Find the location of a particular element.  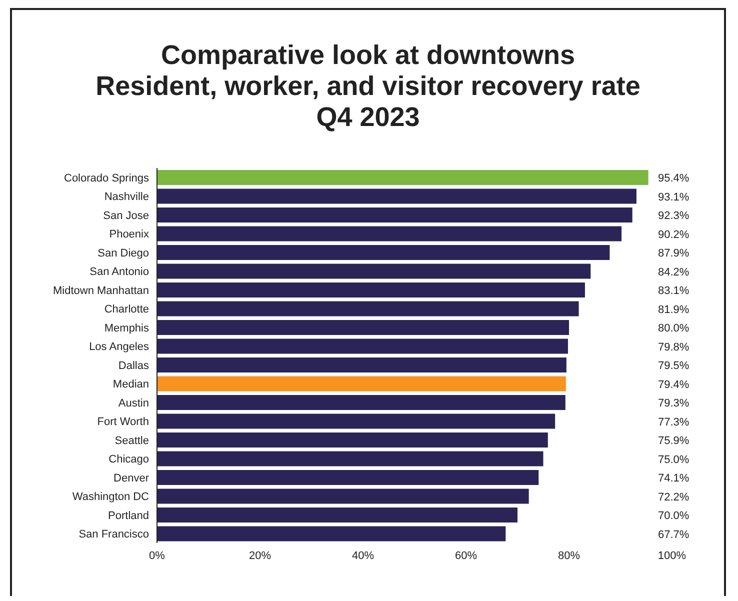

y-tick-label: Fort Worth is located at coordinates (123, 422).